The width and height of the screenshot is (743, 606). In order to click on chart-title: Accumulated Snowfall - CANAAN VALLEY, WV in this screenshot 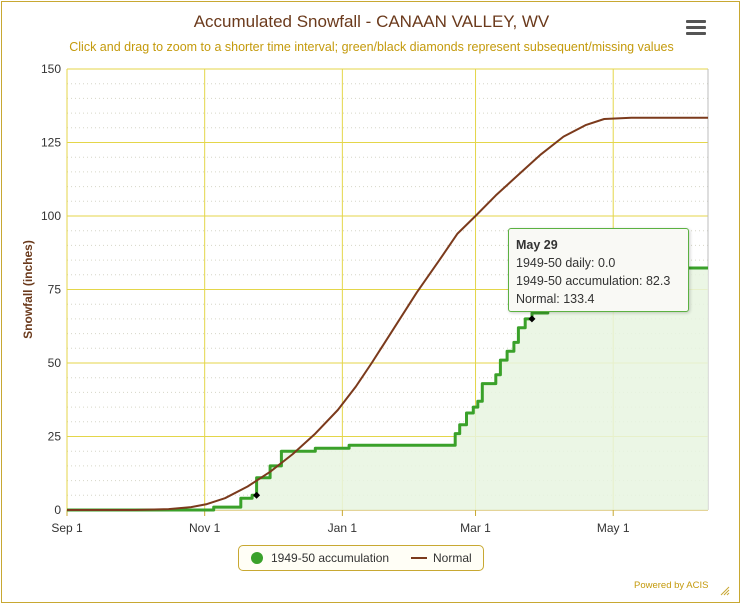, I will do `click(371, 21)`.